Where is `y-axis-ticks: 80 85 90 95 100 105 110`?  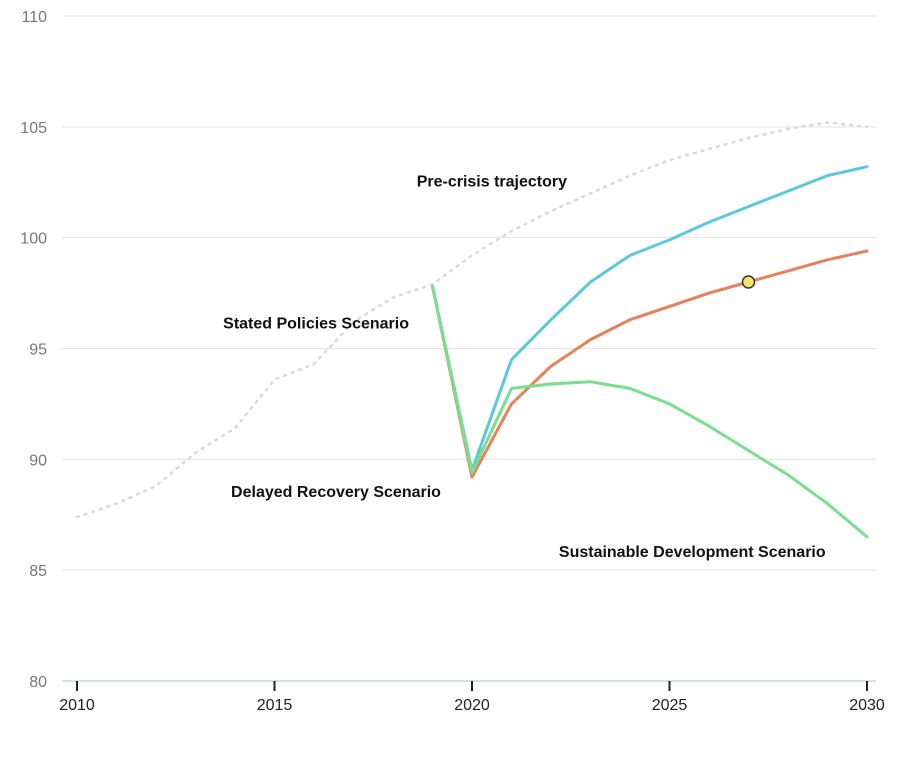
y-axis-ticks: 80 85 90 95 100 105 110 is located at coordinates (33, 350).